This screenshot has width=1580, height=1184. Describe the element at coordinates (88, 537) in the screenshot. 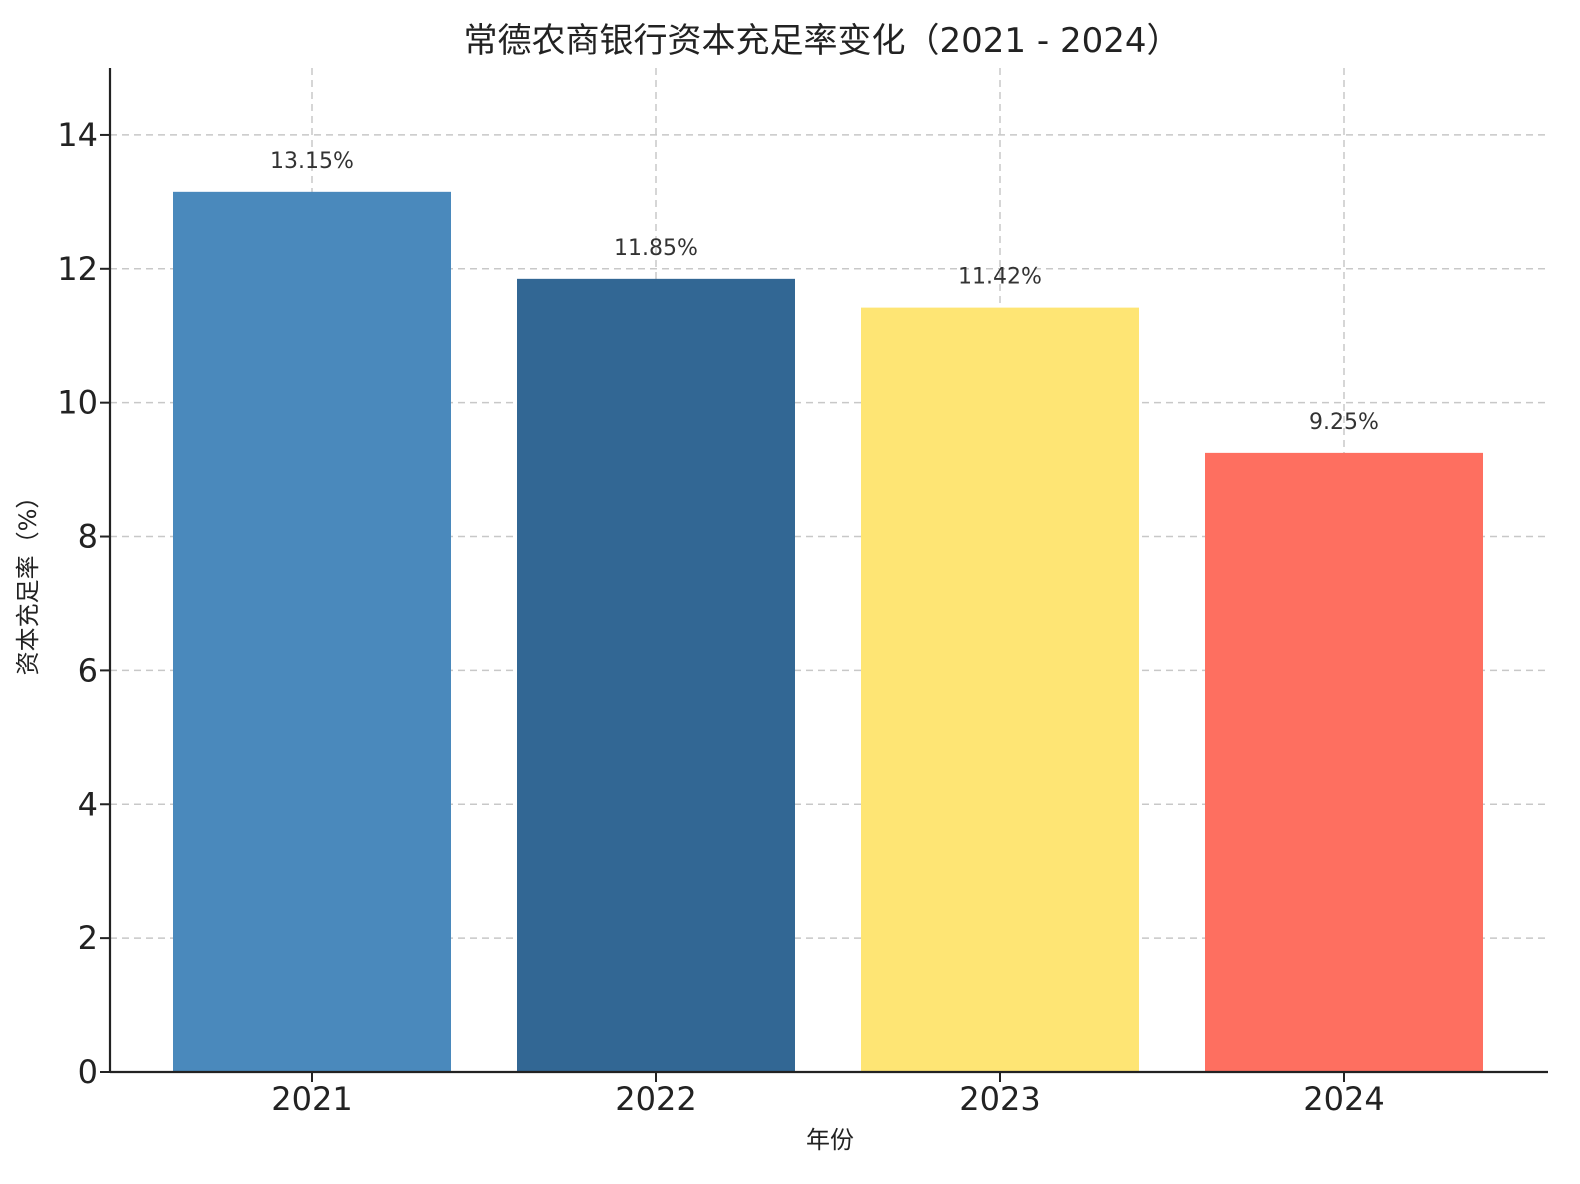

I see `y-tick-label: 8` at that location.